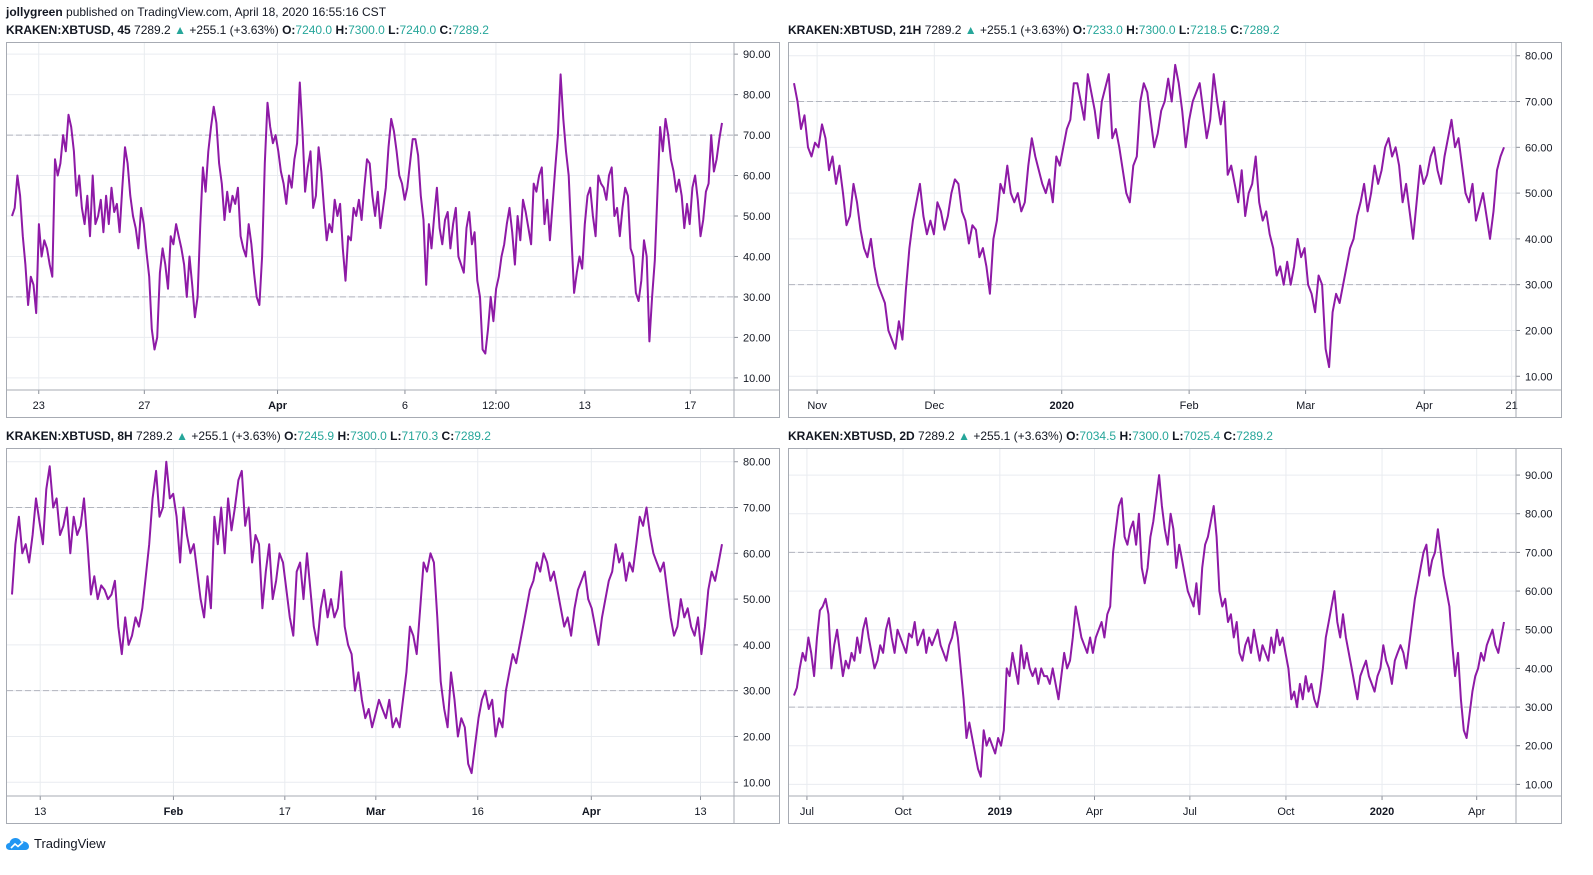 This screenshot has width=1593, height=875. I want to click on tradingview-logo: TradingView, so click(56, 843).